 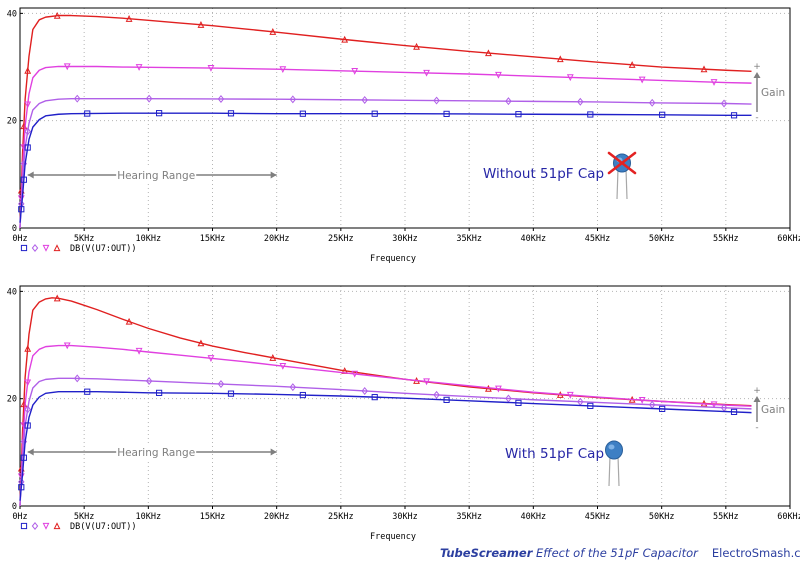 I want to click on x-tick-label: 30KHz, so click(x=405, y=517).